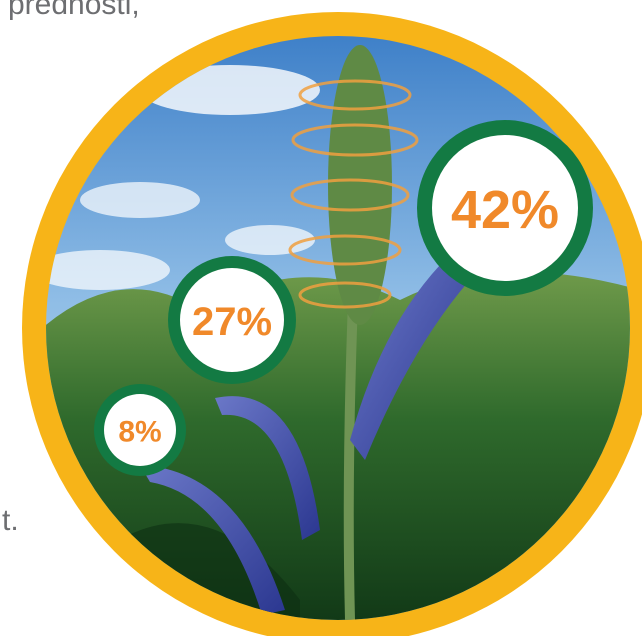 The height and width of the screenshot is (636, 642). I want to click on bubble: 42%, so click(505, 208).